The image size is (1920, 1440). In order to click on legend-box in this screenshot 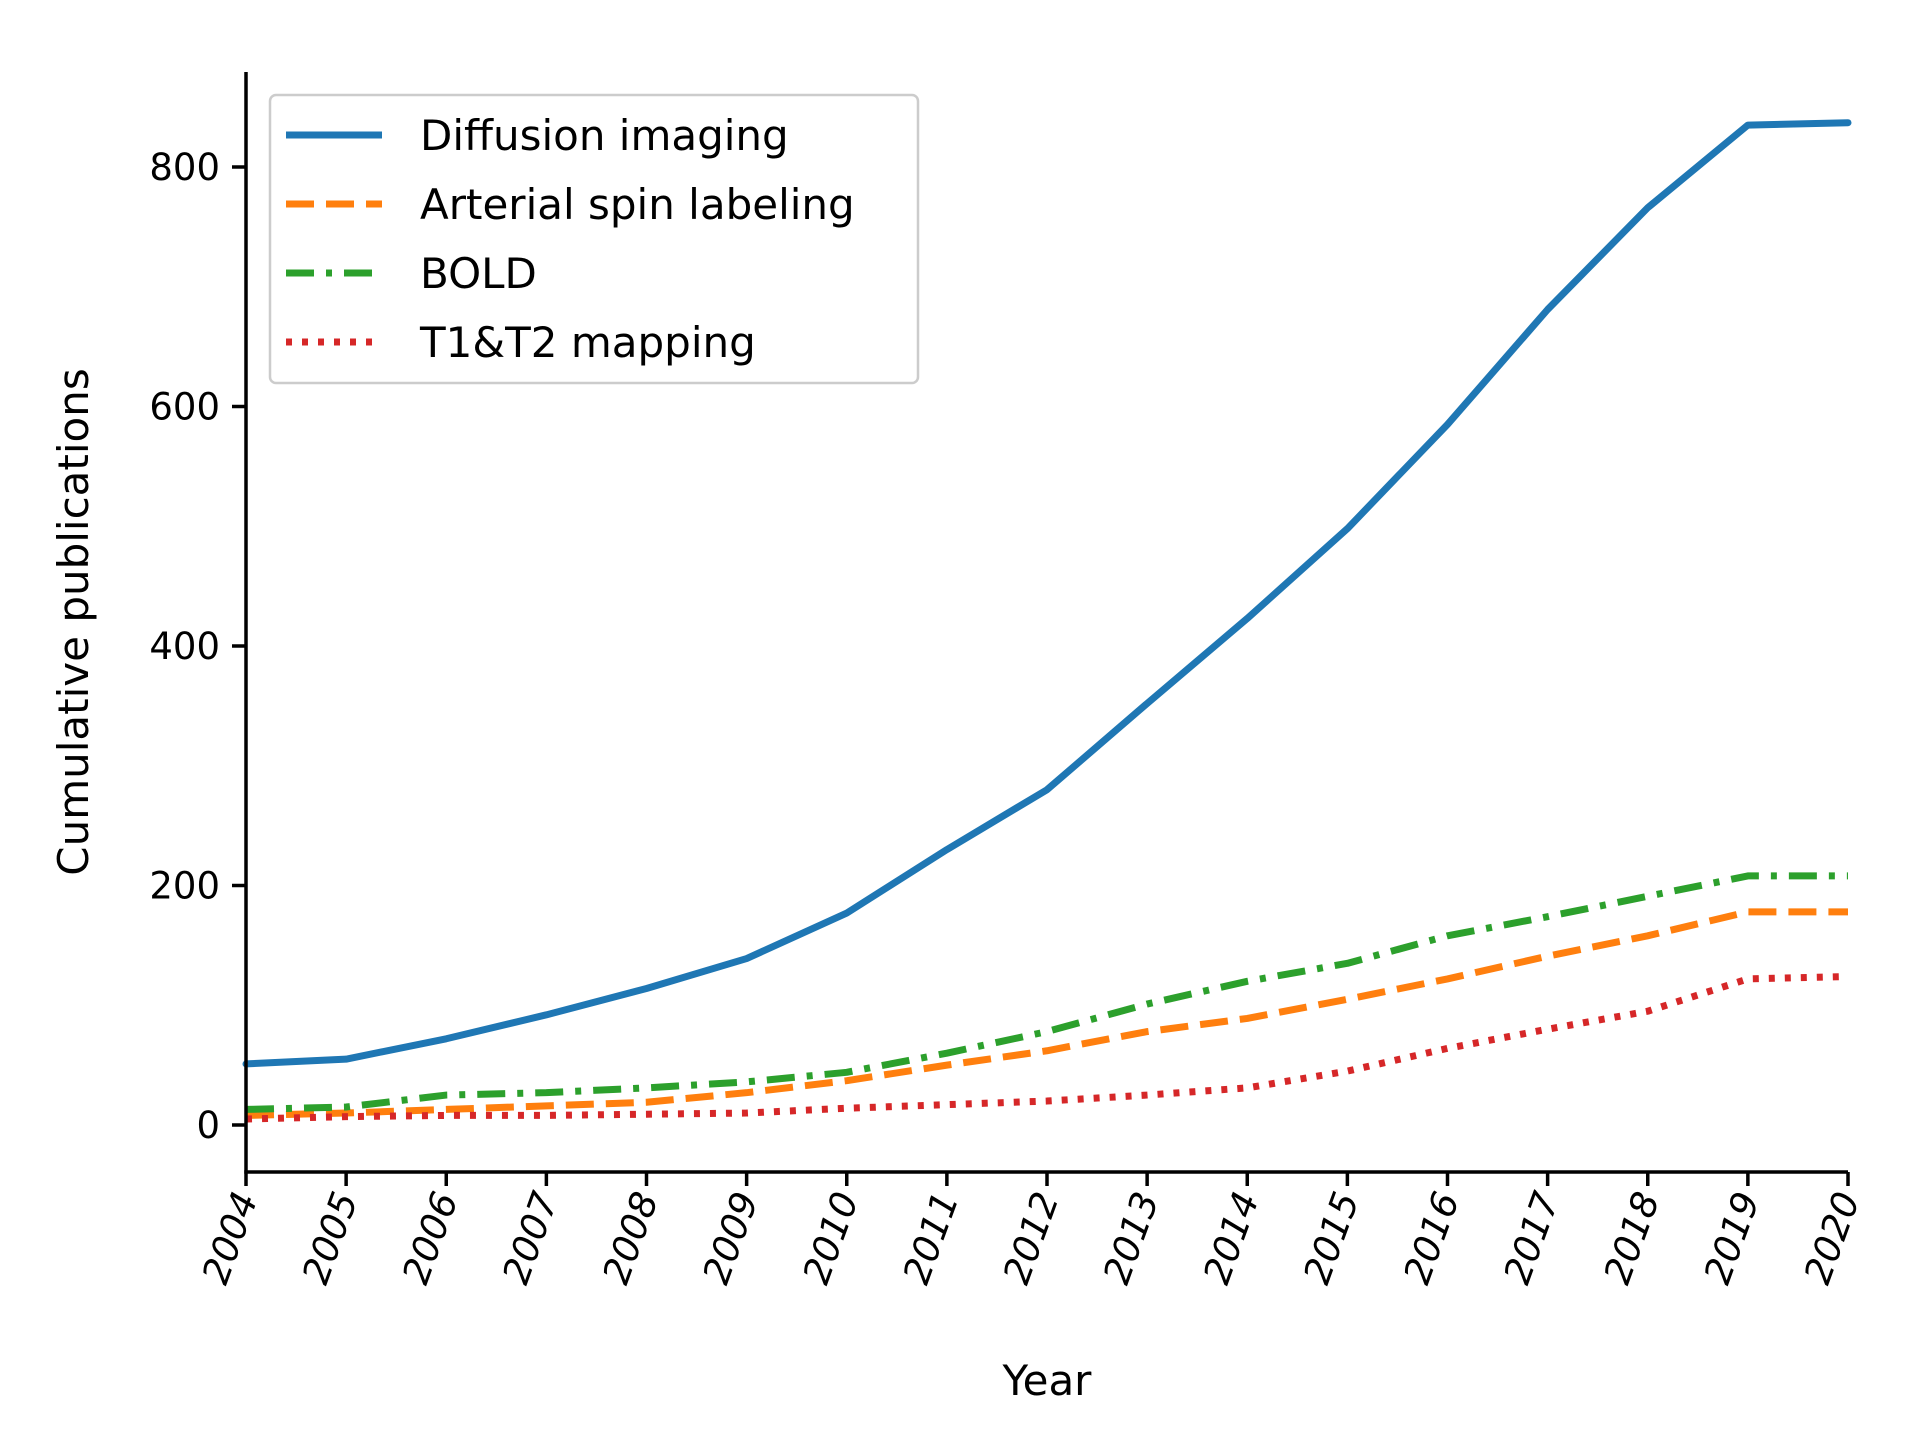, I will do `click(594, 239)`.